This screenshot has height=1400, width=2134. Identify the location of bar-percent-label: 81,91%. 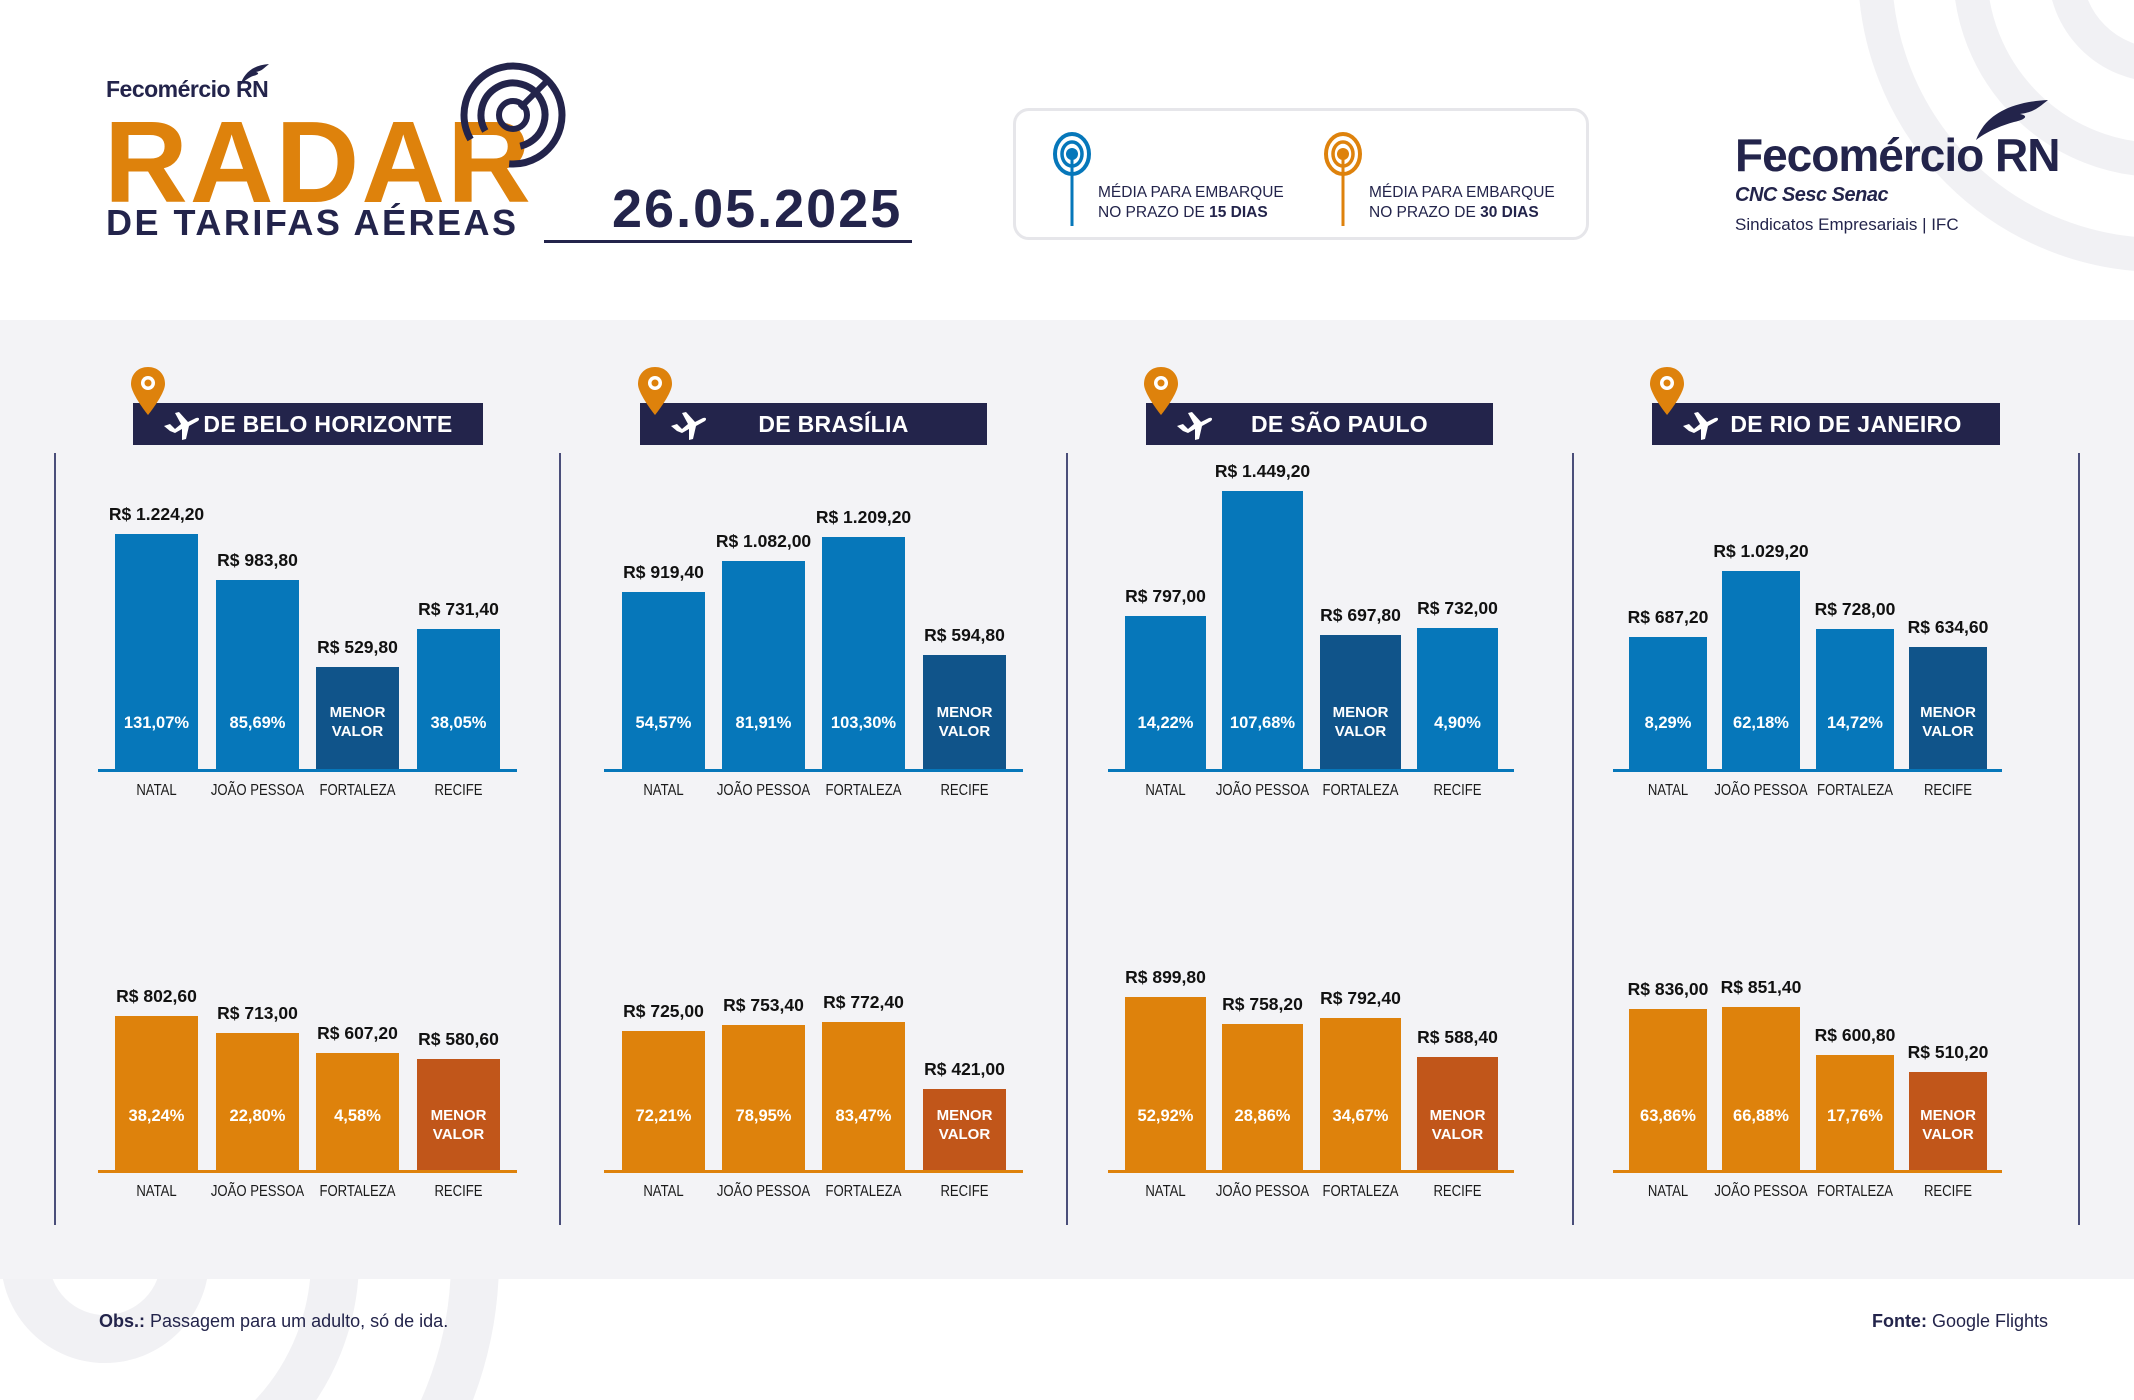
(763, 723).